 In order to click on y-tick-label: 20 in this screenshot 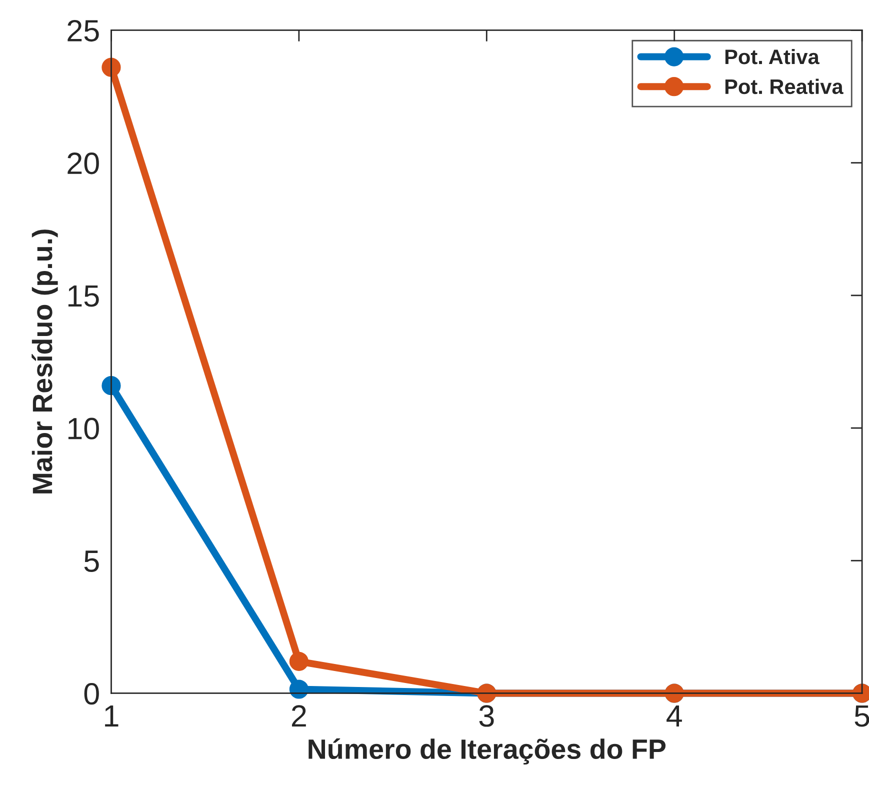, I will do `click(83, 163)`.